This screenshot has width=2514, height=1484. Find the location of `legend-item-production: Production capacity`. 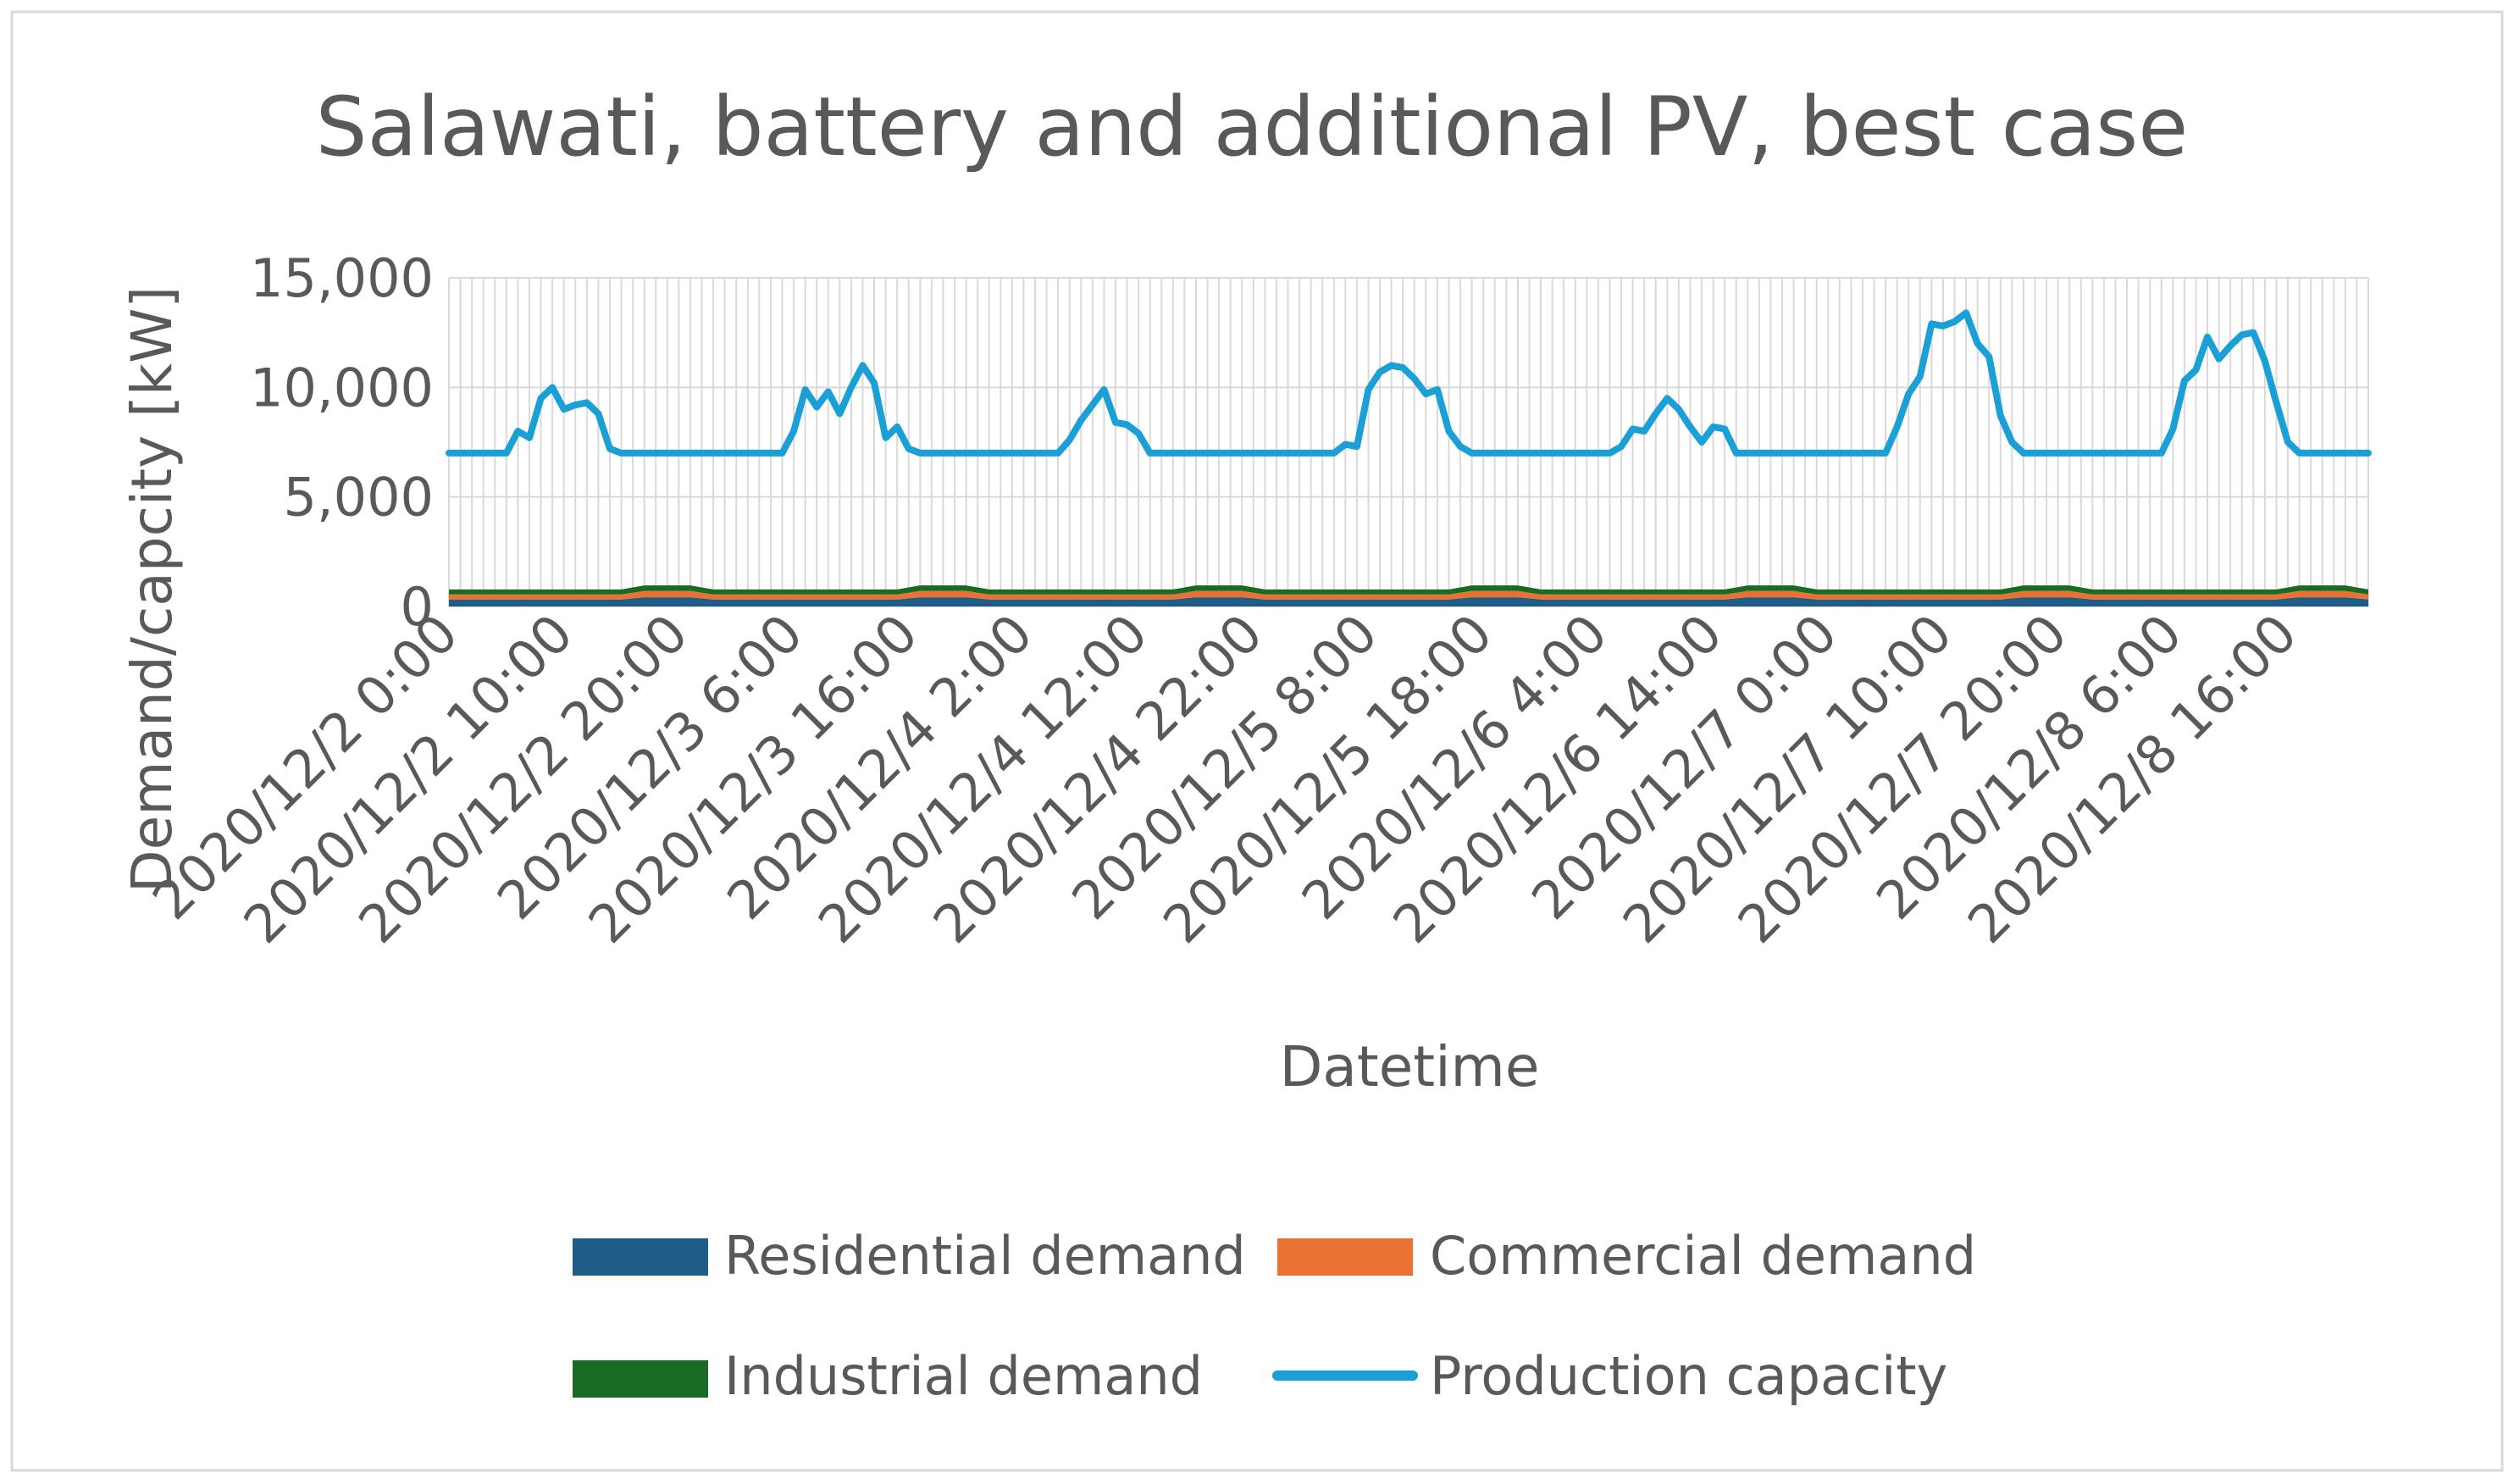

legend-item-production: Production capacity is located at coordinates (1609, 1376).